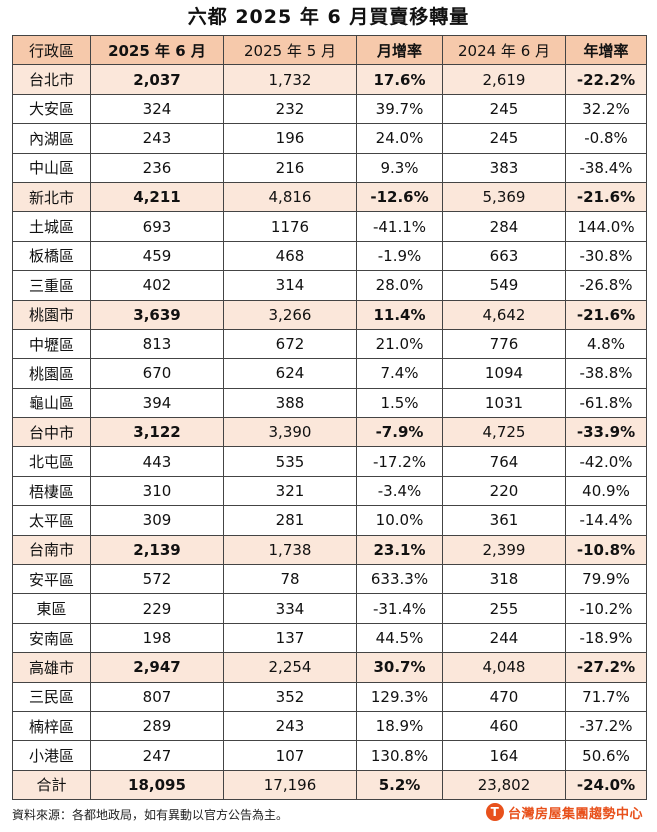 The width and height of the screenshot is (657, 832). What do you see at coordinates (399, 79) in the screenshot?
I see `table-cell: 17.6%` at bounding box center [399, 79].